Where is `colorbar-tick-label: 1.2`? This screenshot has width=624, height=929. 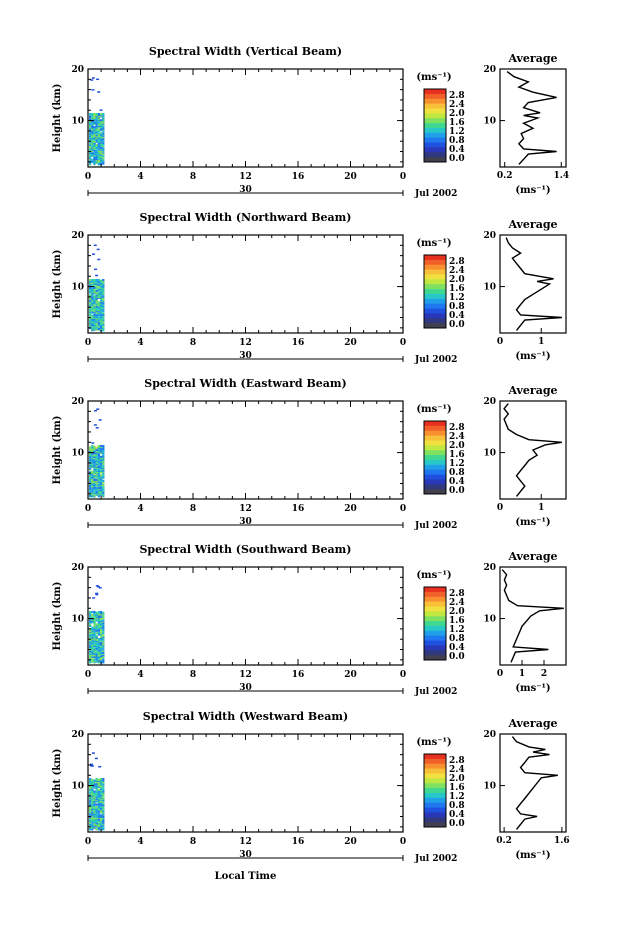 colorbar-tick-label: 1.2 is located at coordinates (457, 298).